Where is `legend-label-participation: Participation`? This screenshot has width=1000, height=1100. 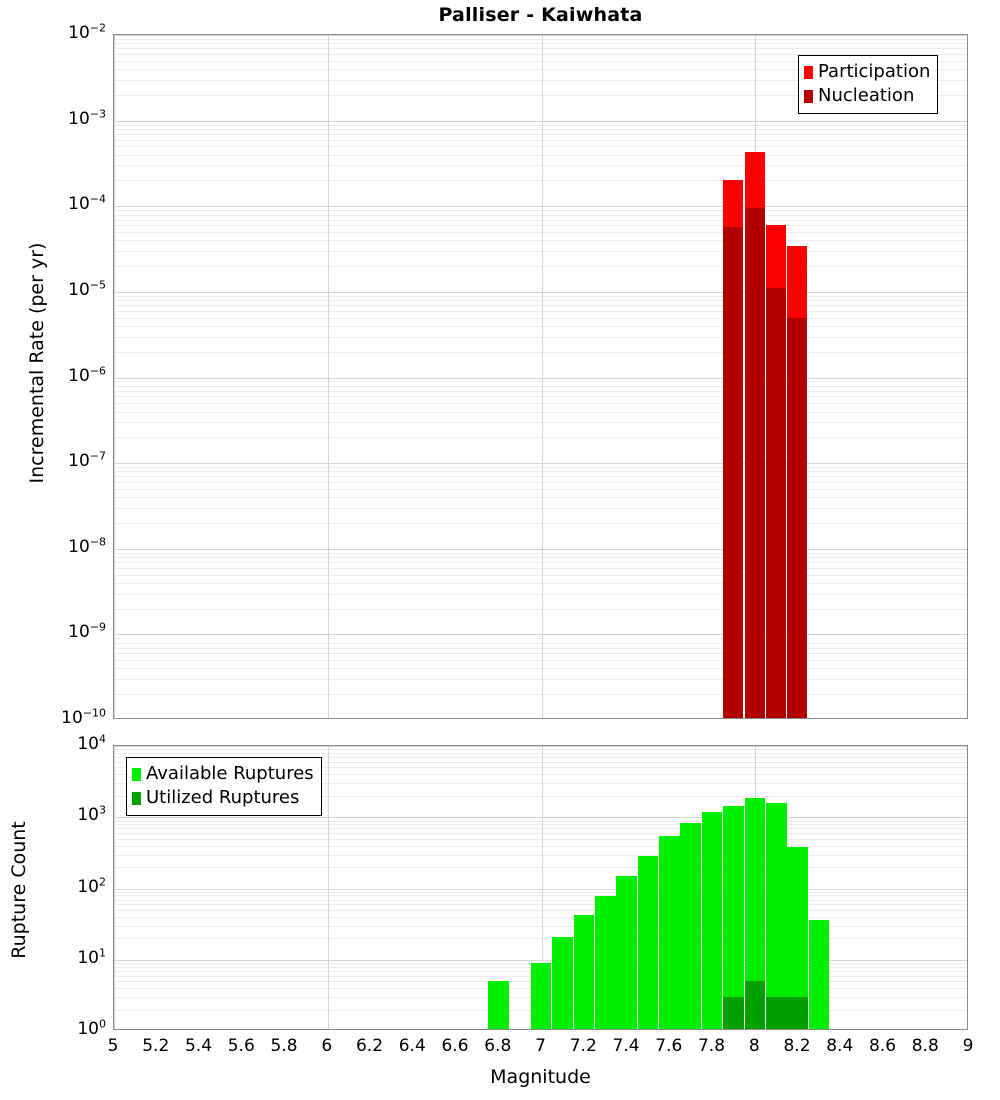 legend-label-participation: Participation is located at coordinates (874, 71).